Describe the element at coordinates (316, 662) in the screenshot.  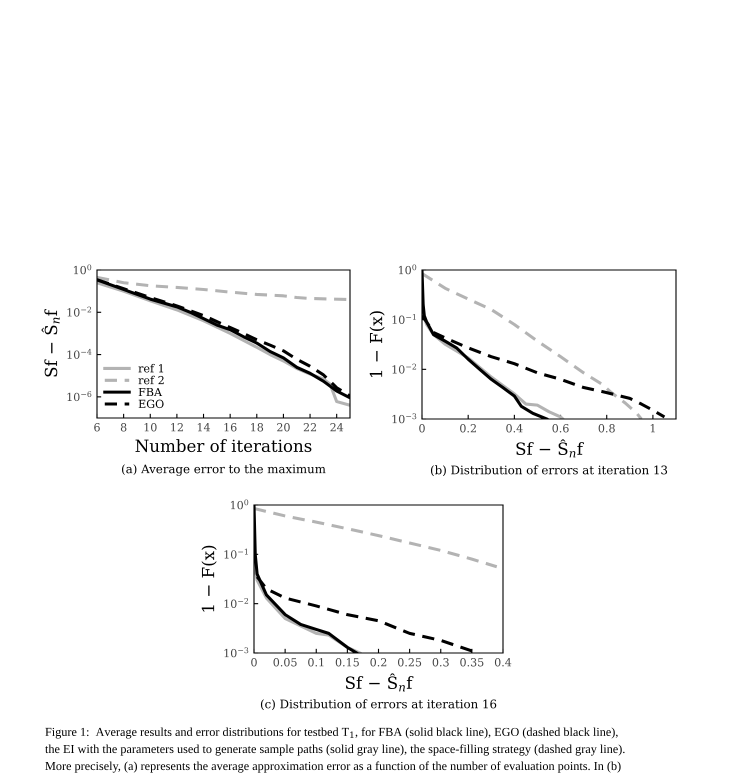
I see `x-tick-label: 0.1` at that location.